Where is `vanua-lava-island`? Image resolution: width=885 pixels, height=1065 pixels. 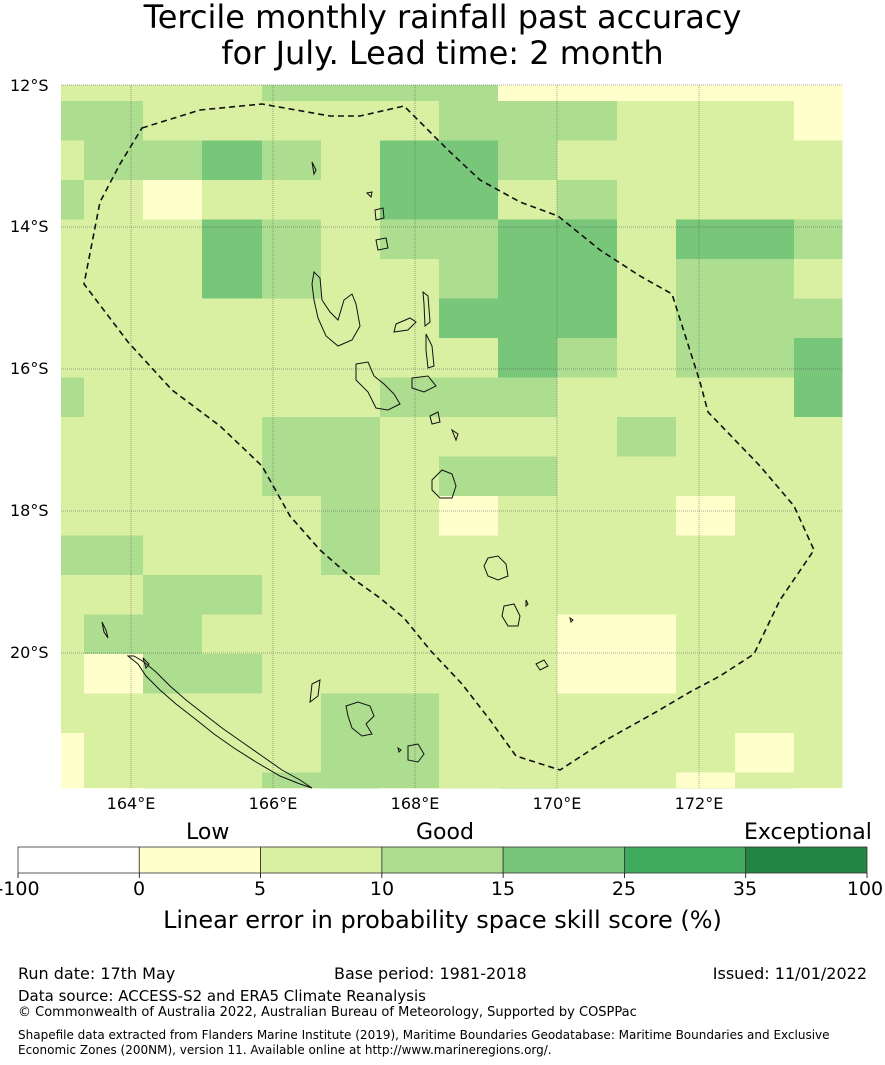 vanua-lava-island is located at coordinates (369, 195).